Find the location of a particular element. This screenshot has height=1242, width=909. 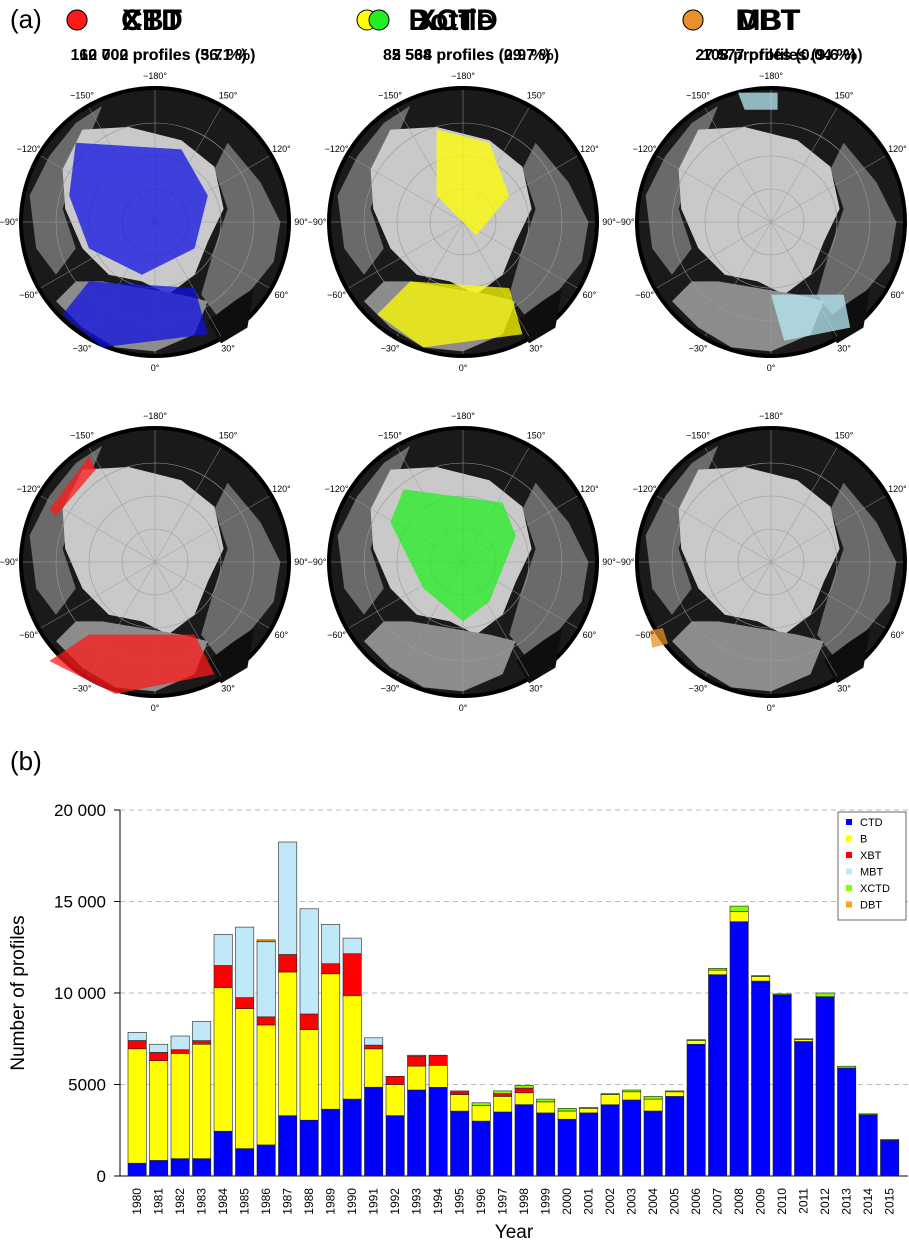

x-tick-label: 2013 is located at coordinates (847, 1201).